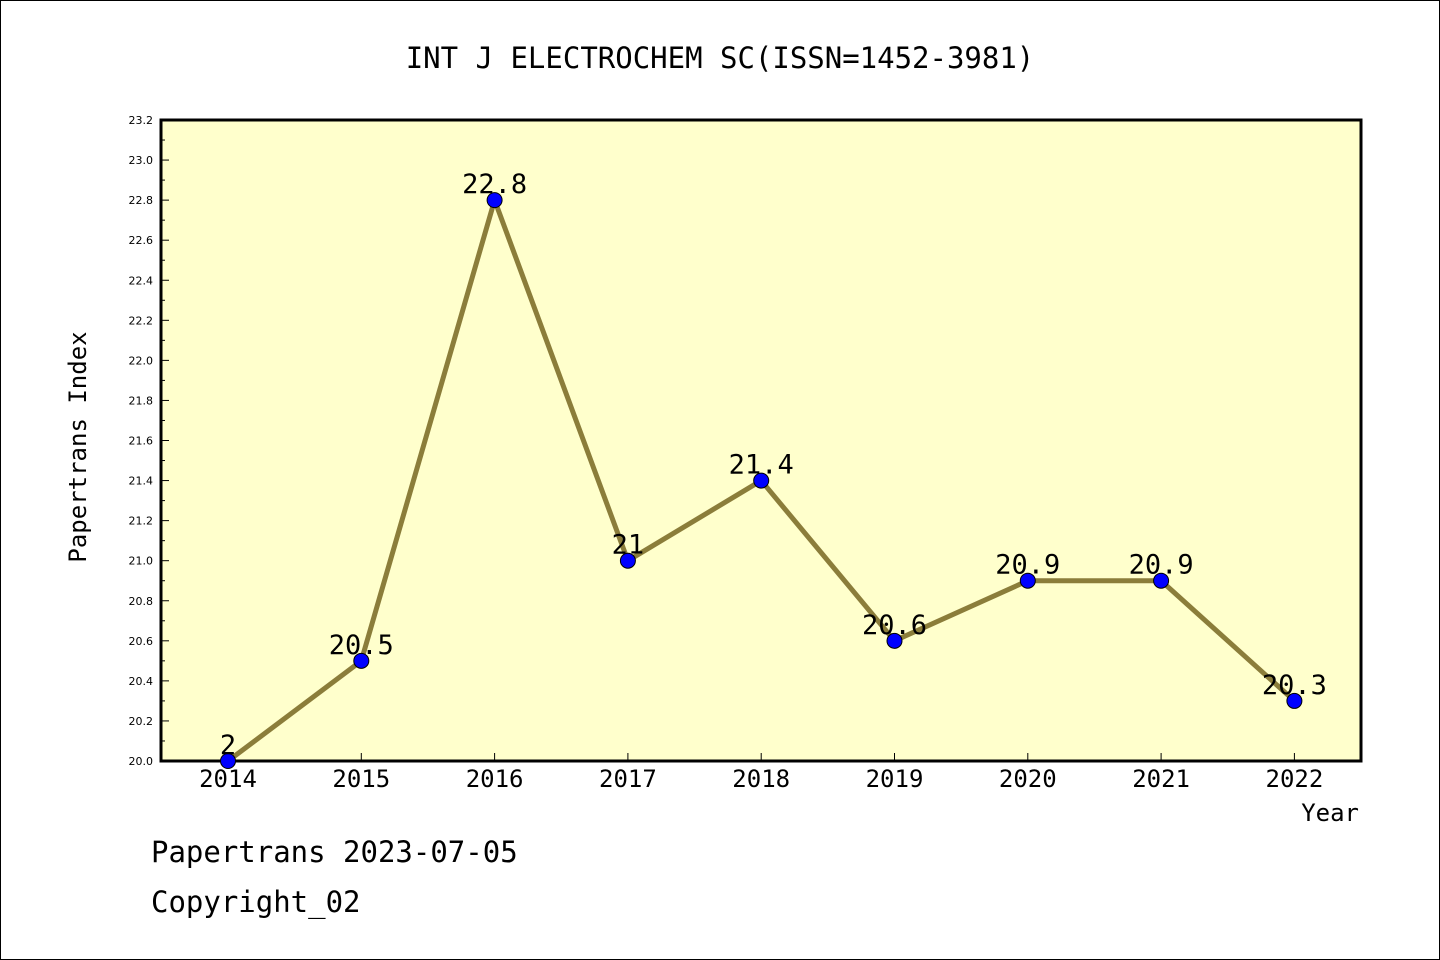 Image resolution: width=1440 pixels, height=960 pixels. What do you see at coordinates (141, 200) in the screenshot?
I see `y-tick-label: 22.8` at bounding box center [141, 200].